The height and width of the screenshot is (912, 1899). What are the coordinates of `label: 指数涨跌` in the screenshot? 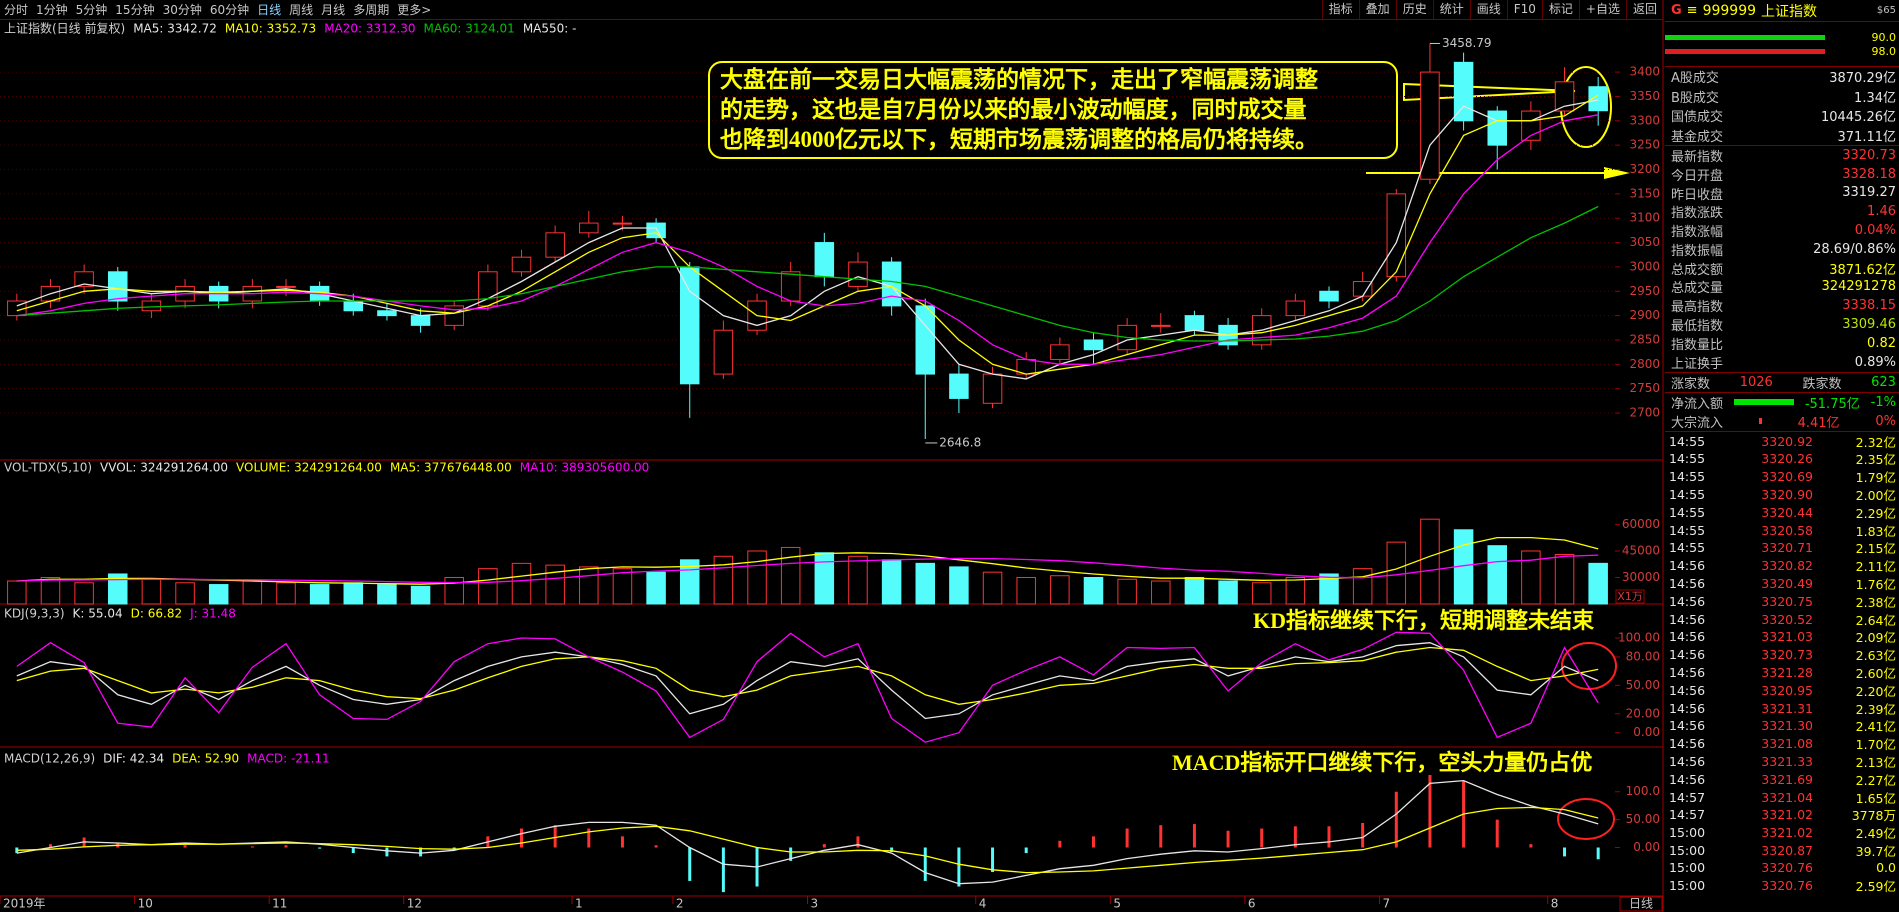 It's located at (1697, 214).